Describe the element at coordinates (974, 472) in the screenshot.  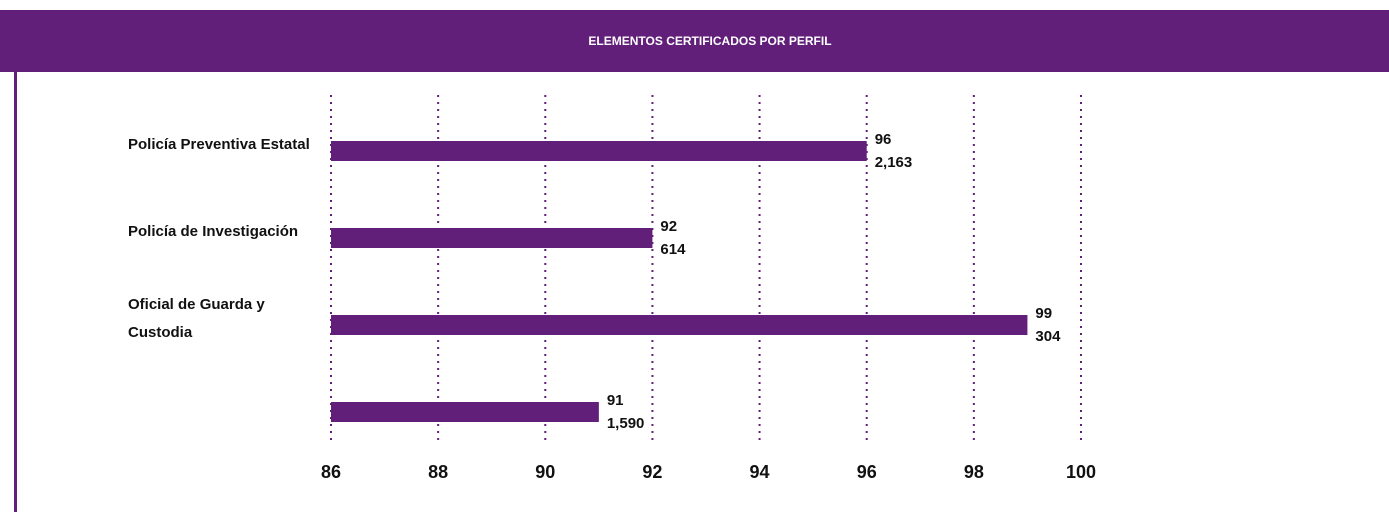
I see `x-tick-label: 98` at that location.